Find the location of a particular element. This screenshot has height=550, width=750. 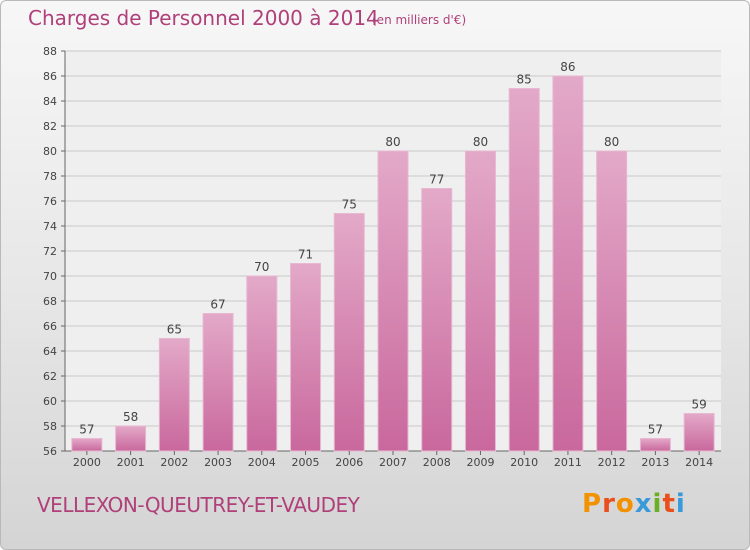

y-tick-label: 66 is located at coordinates (50, 326).